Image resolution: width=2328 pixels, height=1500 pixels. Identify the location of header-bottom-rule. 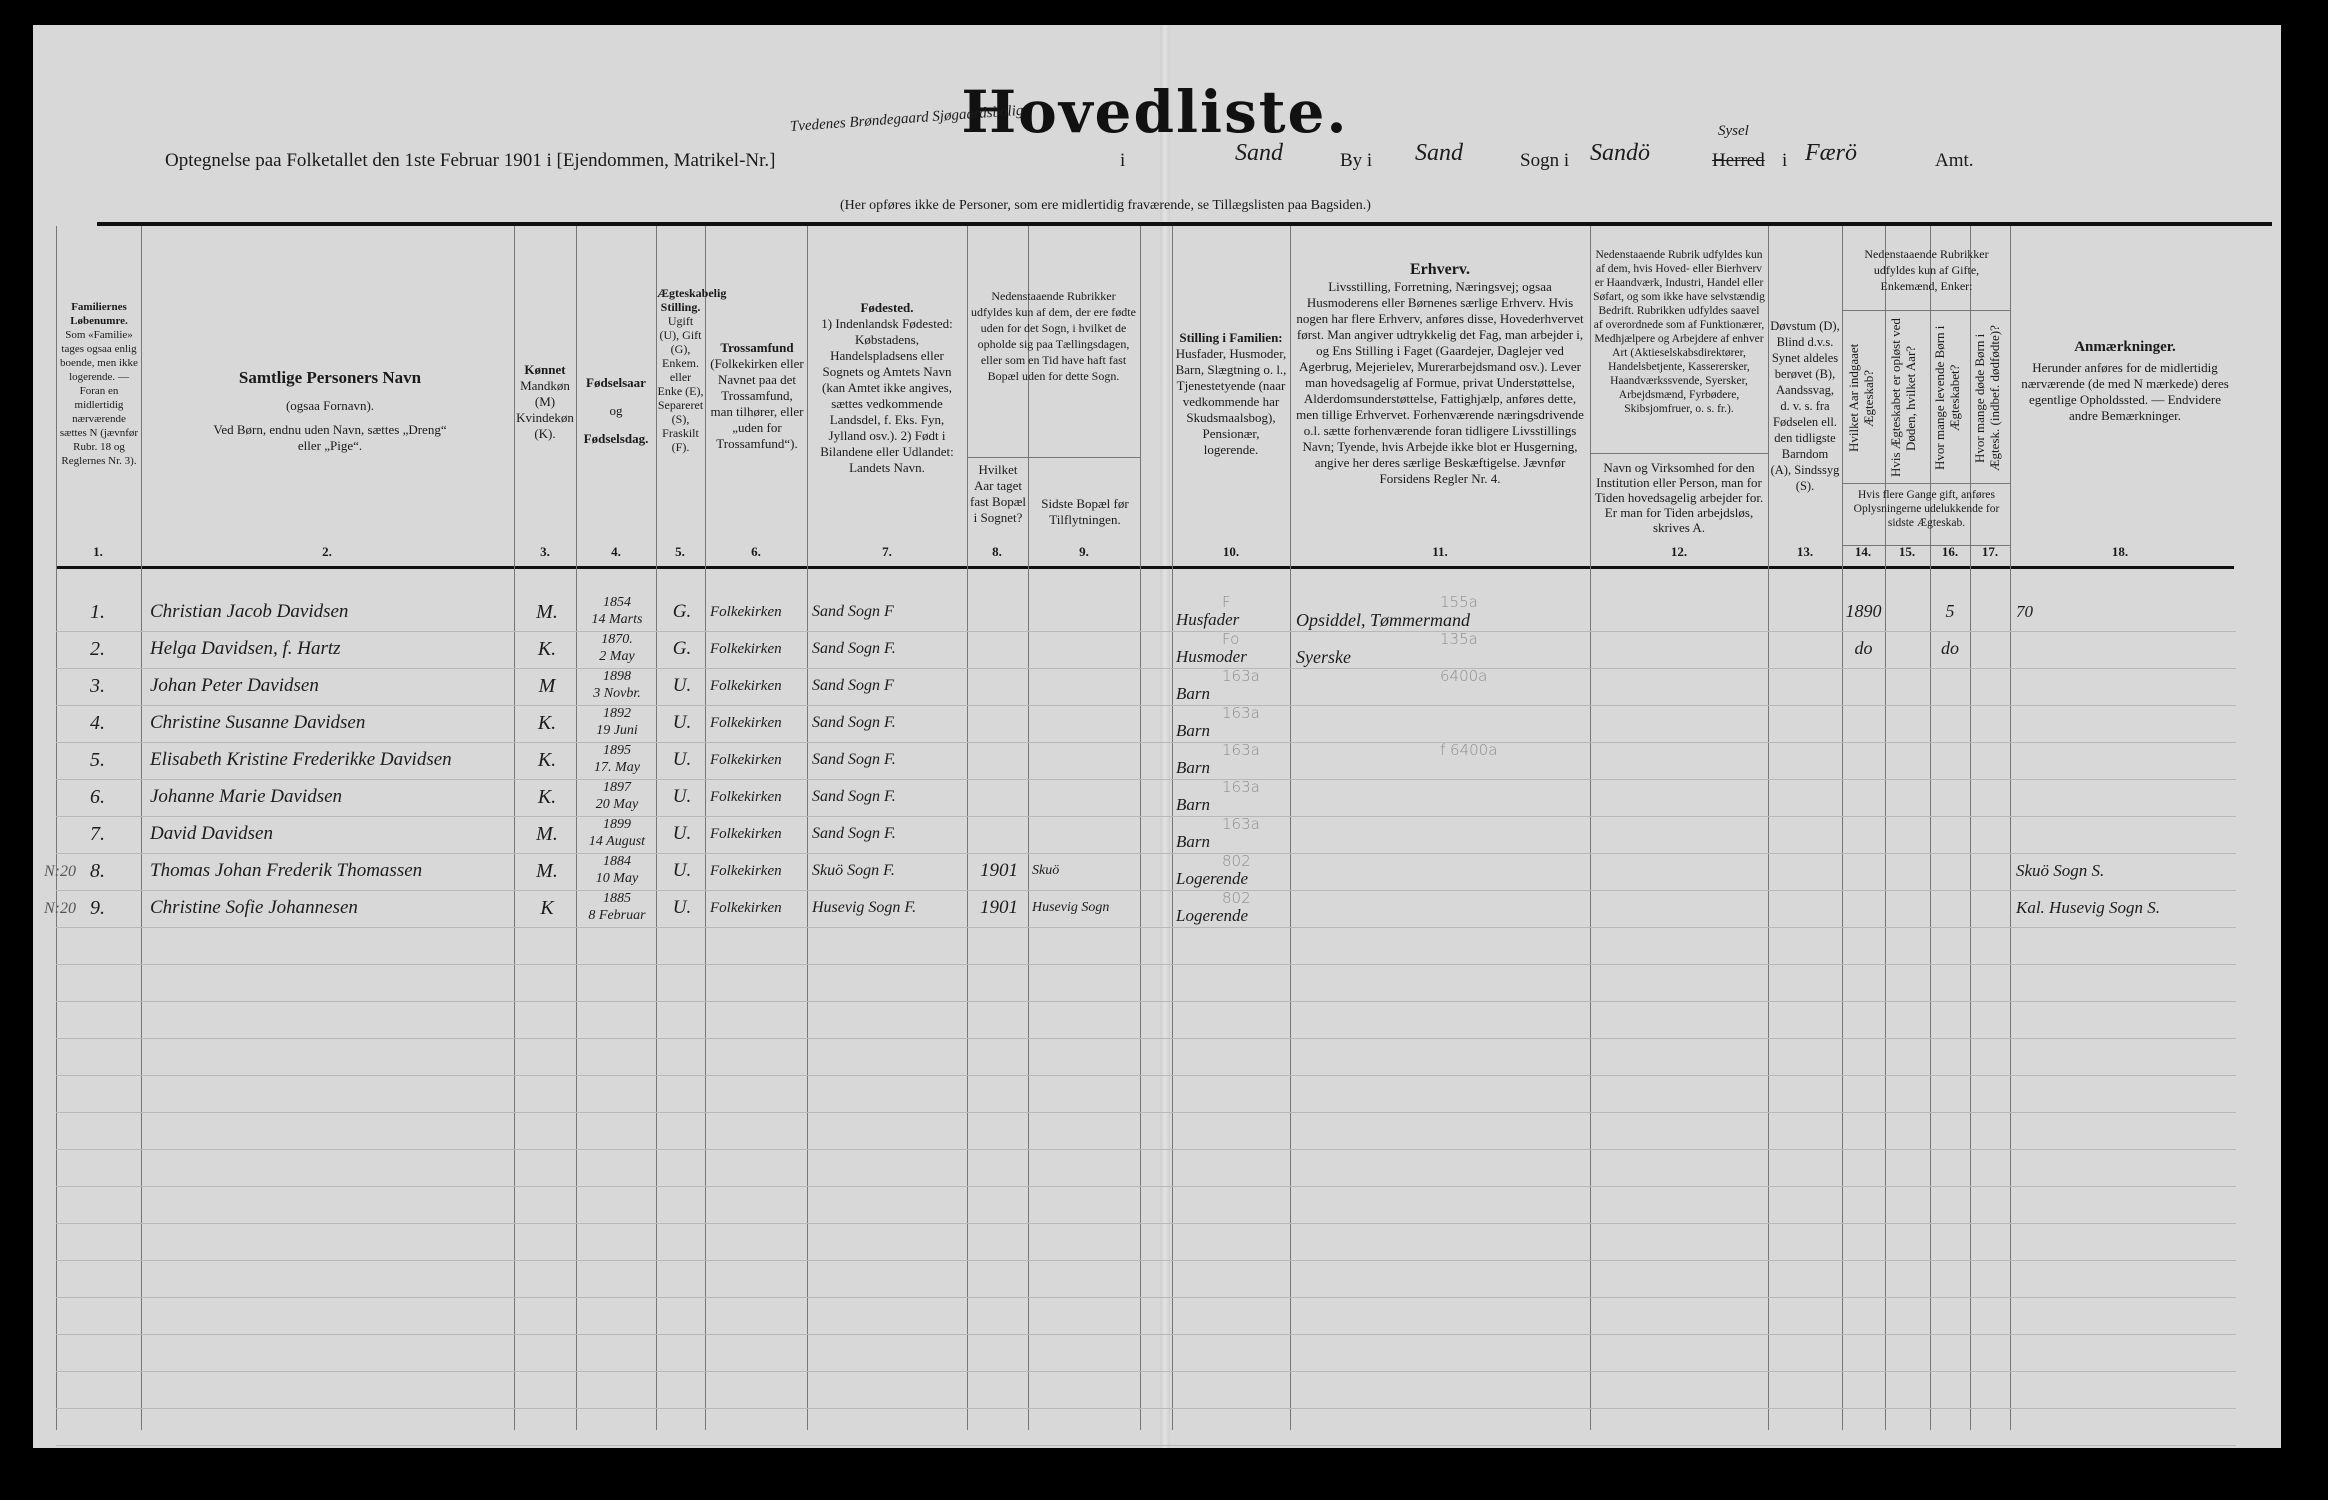
(1145, 567).